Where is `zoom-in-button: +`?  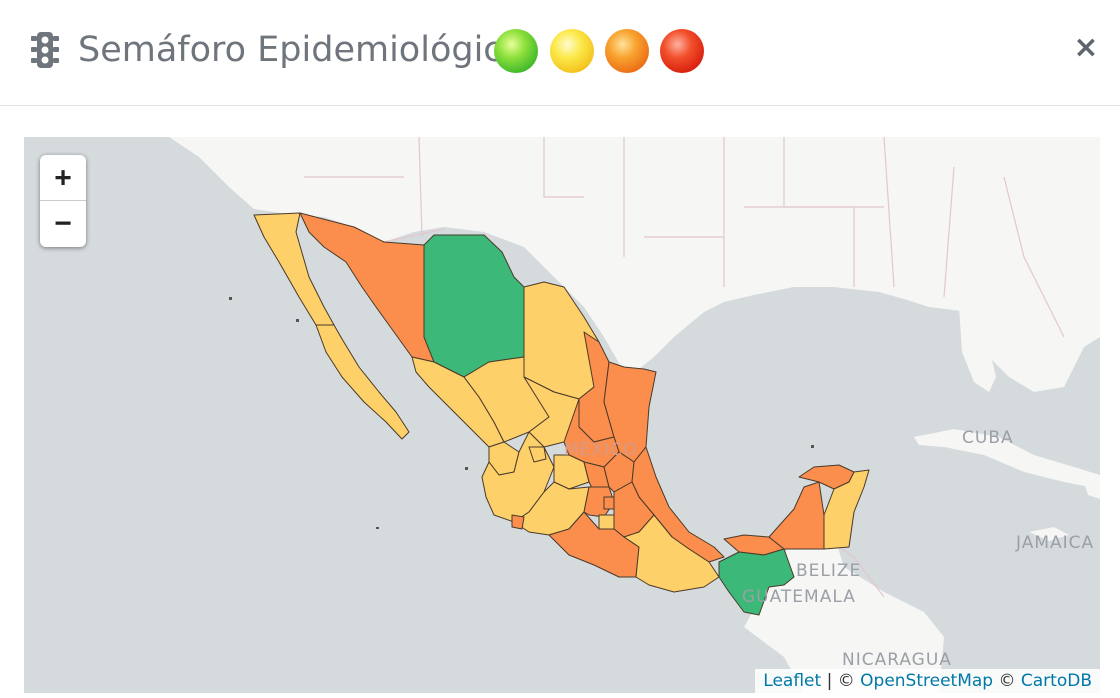 zoom-in-button: + is located at coordinates (63, 178).